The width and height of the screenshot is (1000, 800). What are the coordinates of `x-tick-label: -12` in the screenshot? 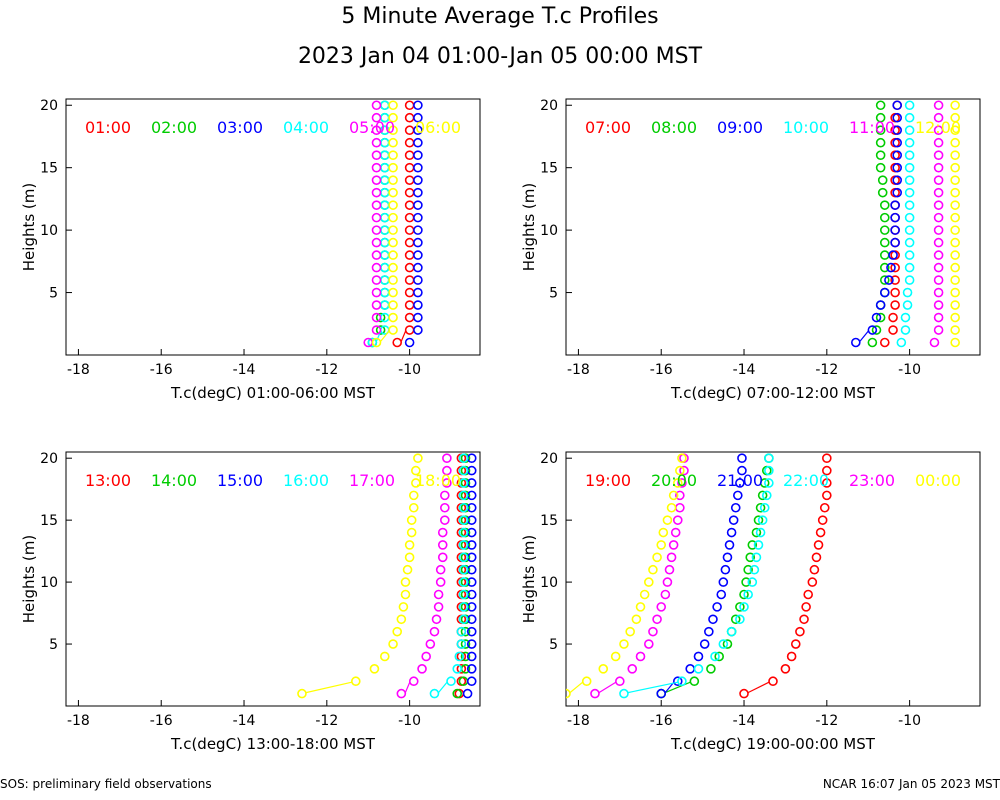 It's located at (326, 721).